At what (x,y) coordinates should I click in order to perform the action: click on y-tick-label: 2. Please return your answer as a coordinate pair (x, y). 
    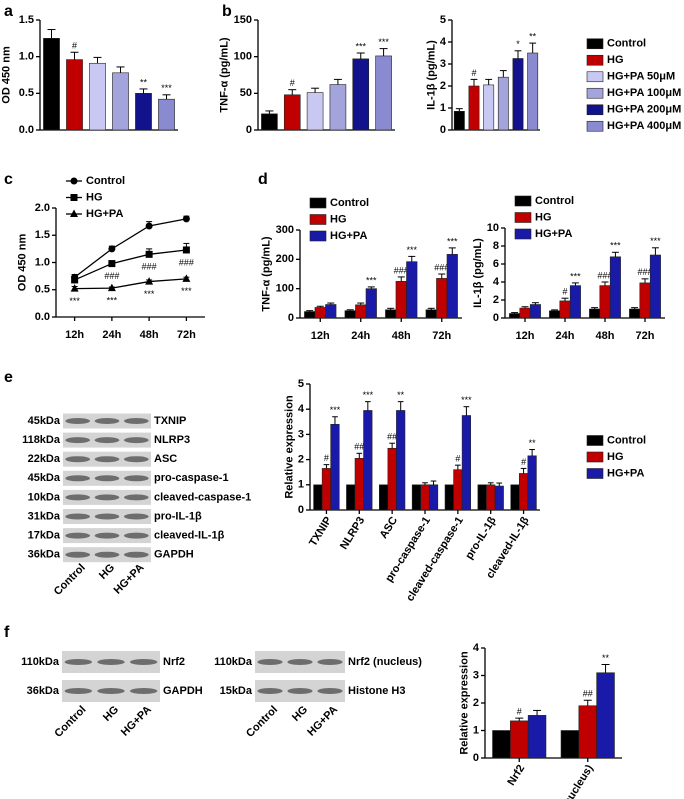
    Looking at the image, I should click on (301, 460).